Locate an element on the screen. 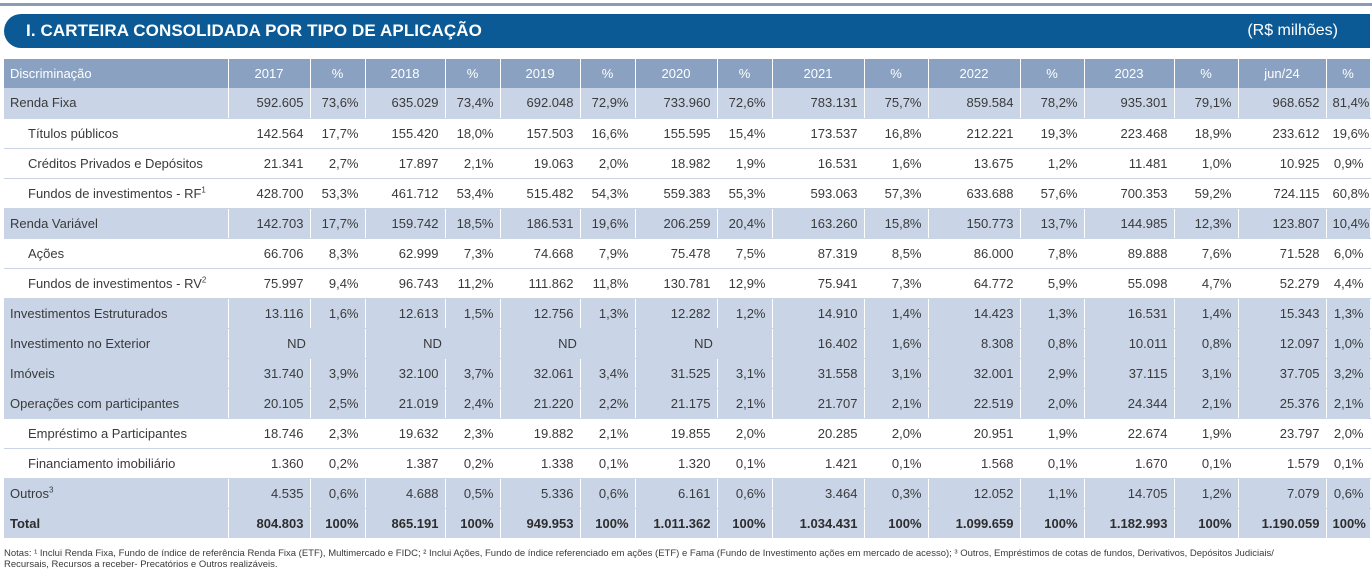  row-label: Operações com participantes is located at coordinates (116, 403).